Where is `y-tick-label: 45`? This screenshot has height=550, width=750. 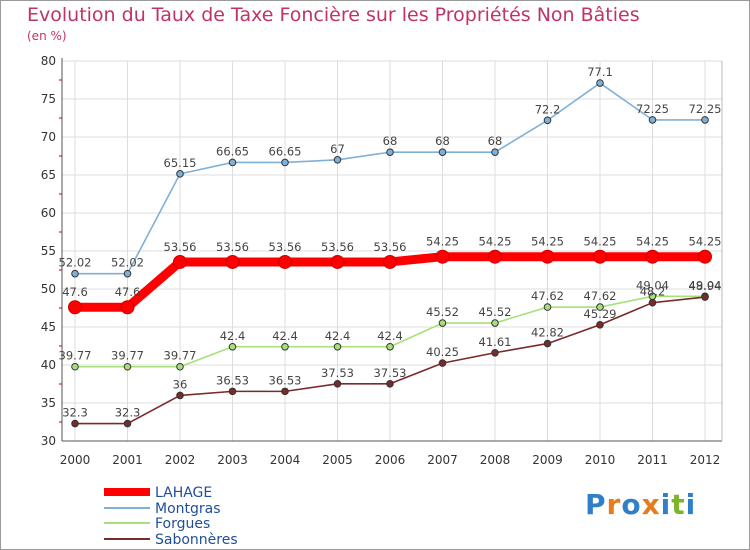 y-tick-label: 45 is located at coordinates (48, 327).